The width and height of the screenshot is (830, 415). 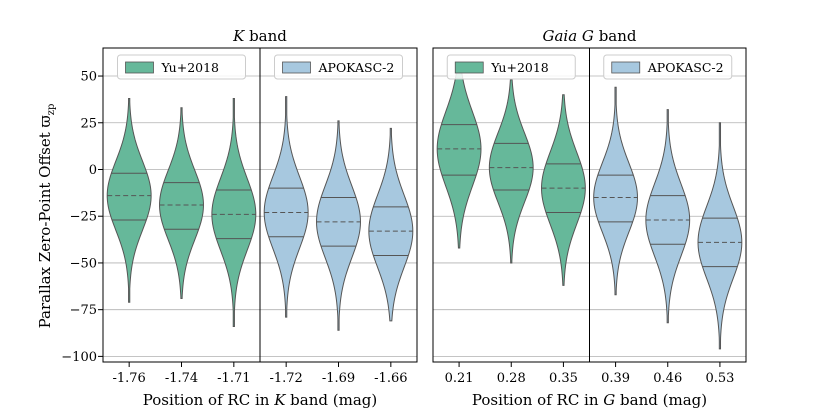 I want to click on group-title-italic: K, so click(x=238, y=36).